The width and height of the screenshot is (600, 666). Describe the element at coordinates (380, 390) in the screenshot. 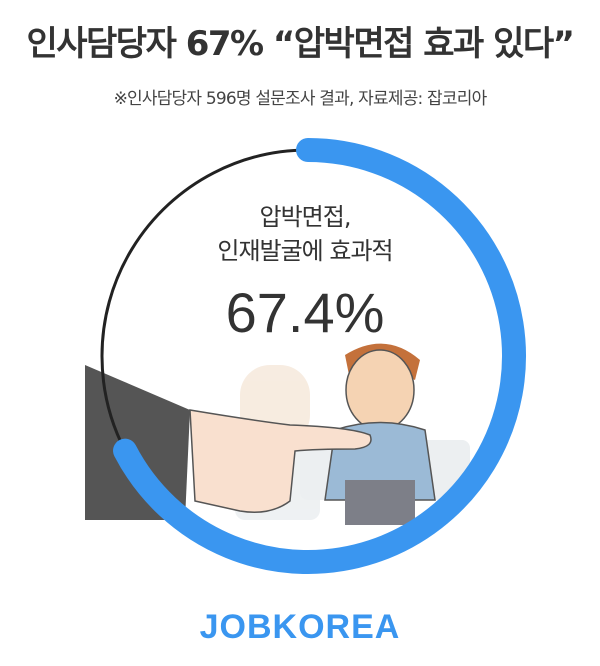

I see `man-face` at that location.